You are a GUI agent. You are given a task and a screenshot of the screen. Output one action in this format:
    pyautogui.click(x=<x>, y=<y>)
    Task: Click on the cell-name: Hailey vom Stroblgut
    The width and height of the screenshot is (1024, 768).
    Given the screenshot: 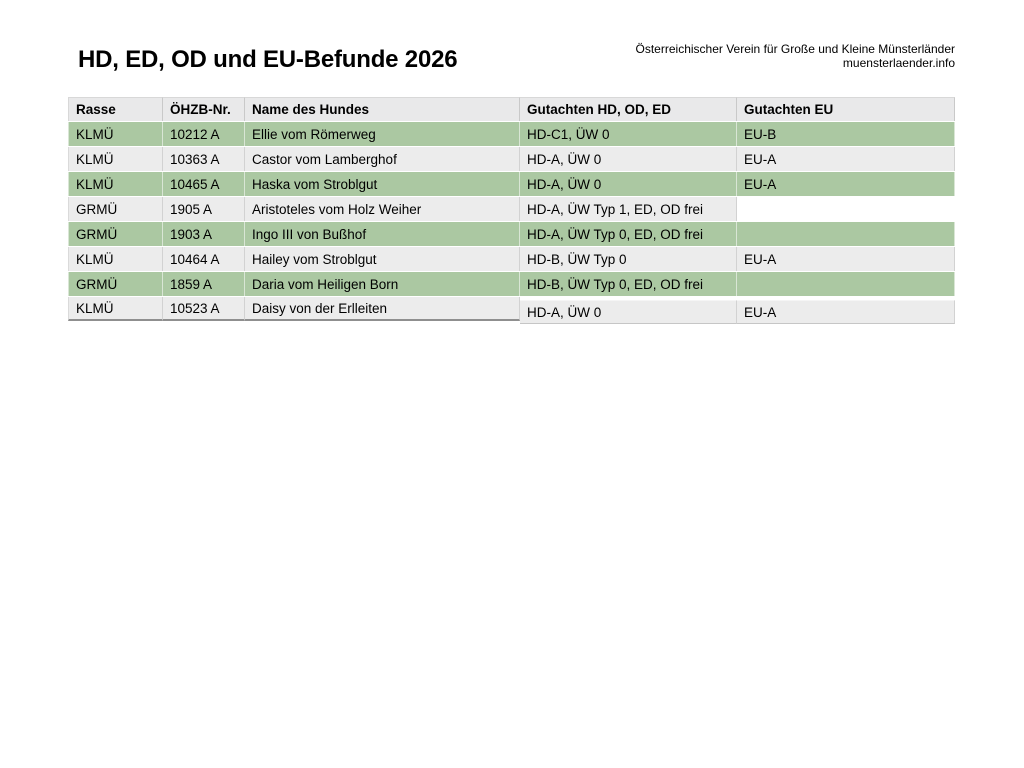 What is the action you would take?
    pyautogui.click(x=382, y=259)
    